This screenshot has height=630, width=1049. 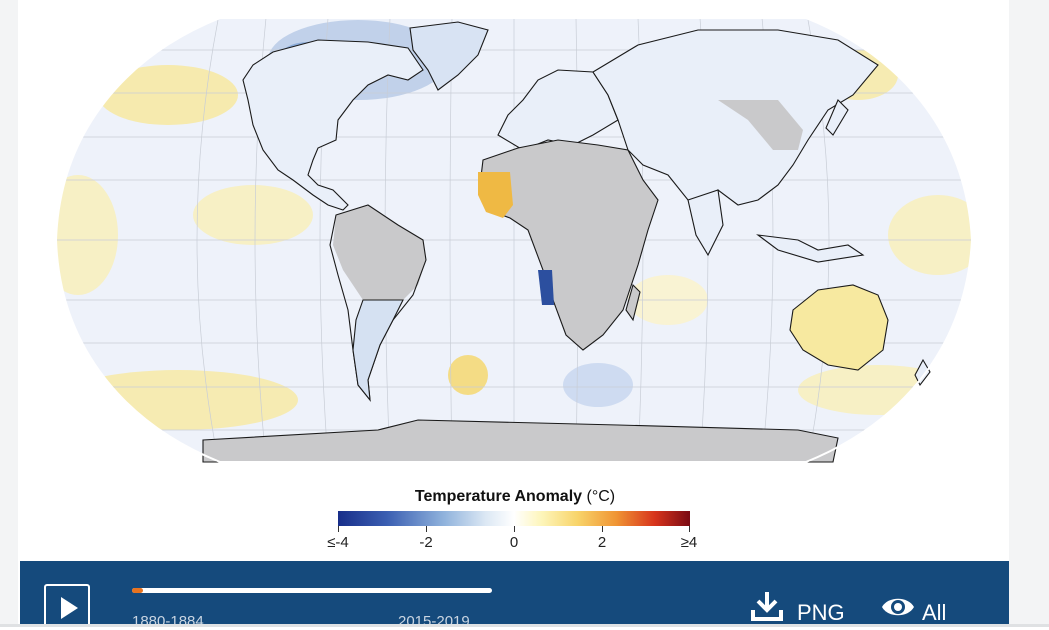 What do you see at coordinates (378, 350) in the screenshot?
I see `south-america-south` at bounding box center [378, 350].